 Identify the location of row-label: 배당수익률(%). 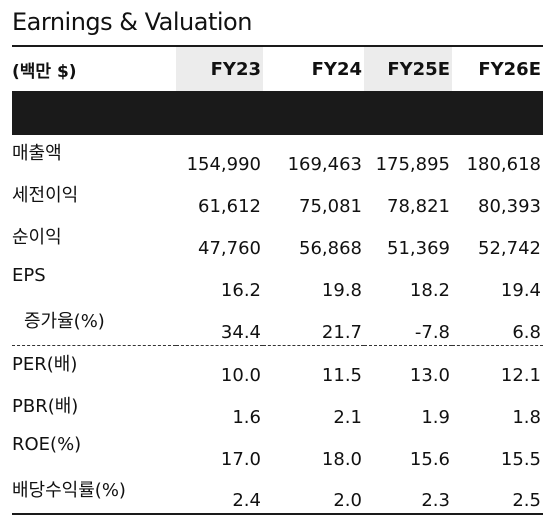
(69, 490).